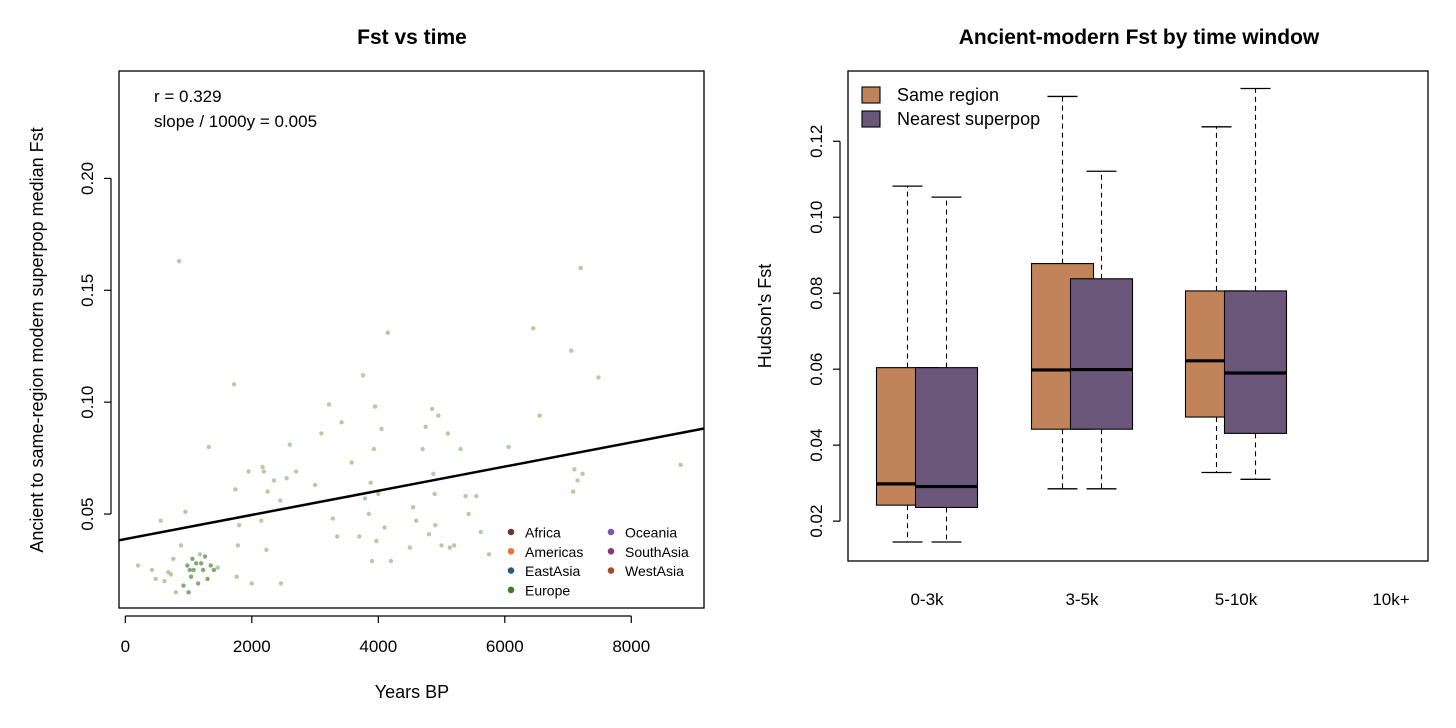  What do you see at coordinates (412, 37) in the screenshot?
I see `scatter-title: Fst vs time` at bounding box center [412, 37].